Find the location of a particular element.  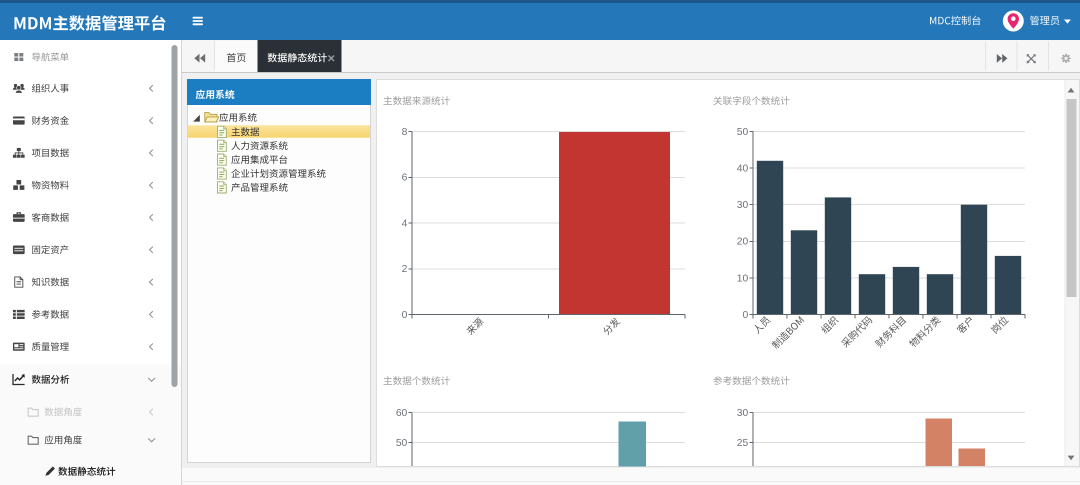

svg-text: 60 is located at coordinates (402, 413).